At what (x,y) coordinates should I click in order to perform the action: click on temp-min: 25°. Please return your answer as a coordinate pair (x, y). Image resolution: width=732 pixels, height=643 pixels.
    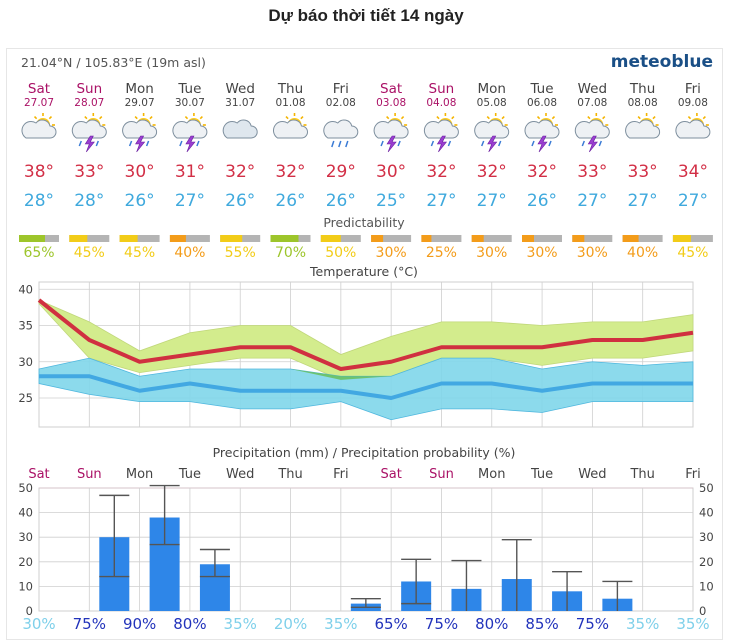
    Looking at the image, I should click on (391, 201).